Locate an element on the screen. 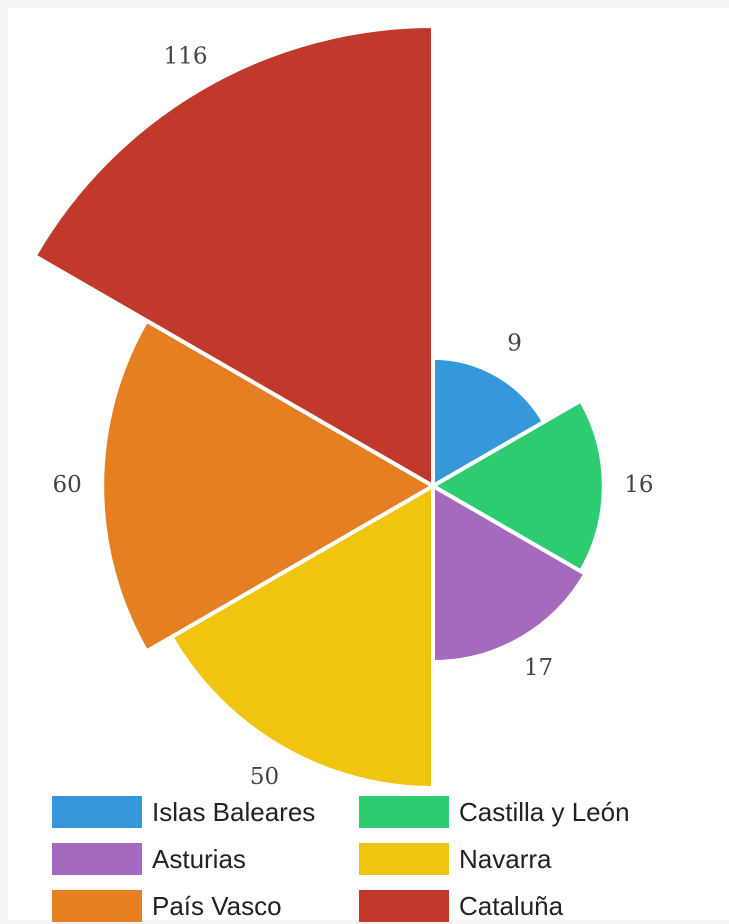 The image size is (729, 924). value-label-islas-baleares: 9 is located at coordinates (514, 344).